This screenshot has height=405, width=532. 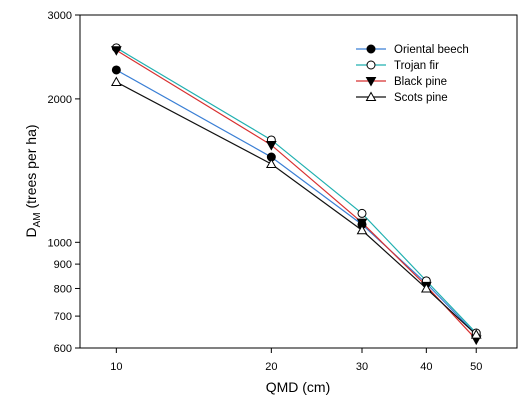 What do you see at coordinates (60, 243) in the screenshot?
I see `y-tick-label: 1000` at bounding box center [60, 243].